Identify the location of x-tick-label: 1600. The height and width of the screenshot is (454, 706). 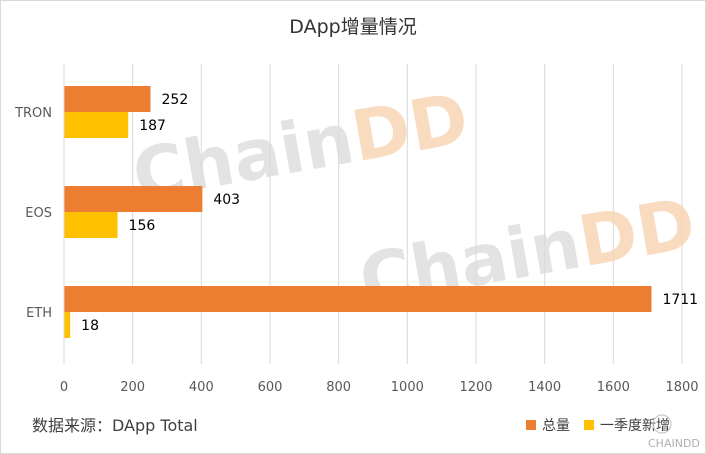
(613, 387).